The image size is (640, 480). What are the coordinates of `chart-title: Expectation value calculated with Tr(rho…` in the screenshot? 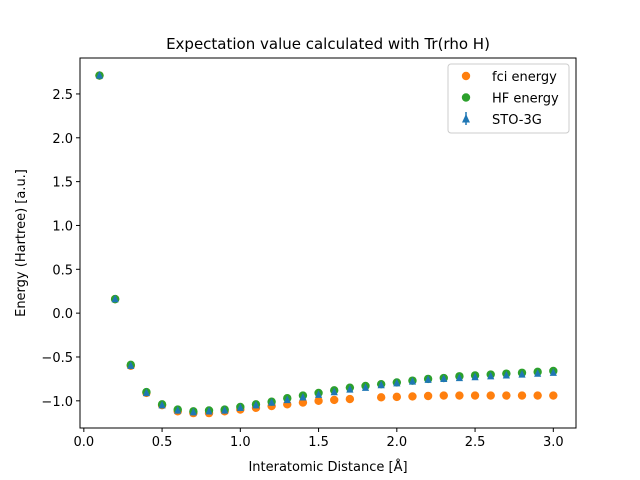 It's located at (328, 44).